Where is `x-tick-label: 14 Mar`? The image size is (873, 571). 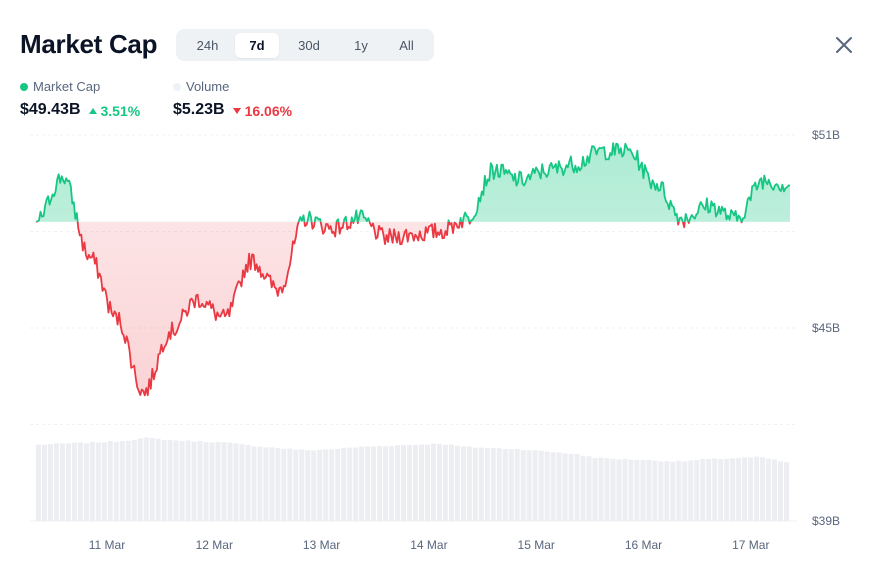 x-tick-label: 14 Mar is located at coordinates (428, 545).